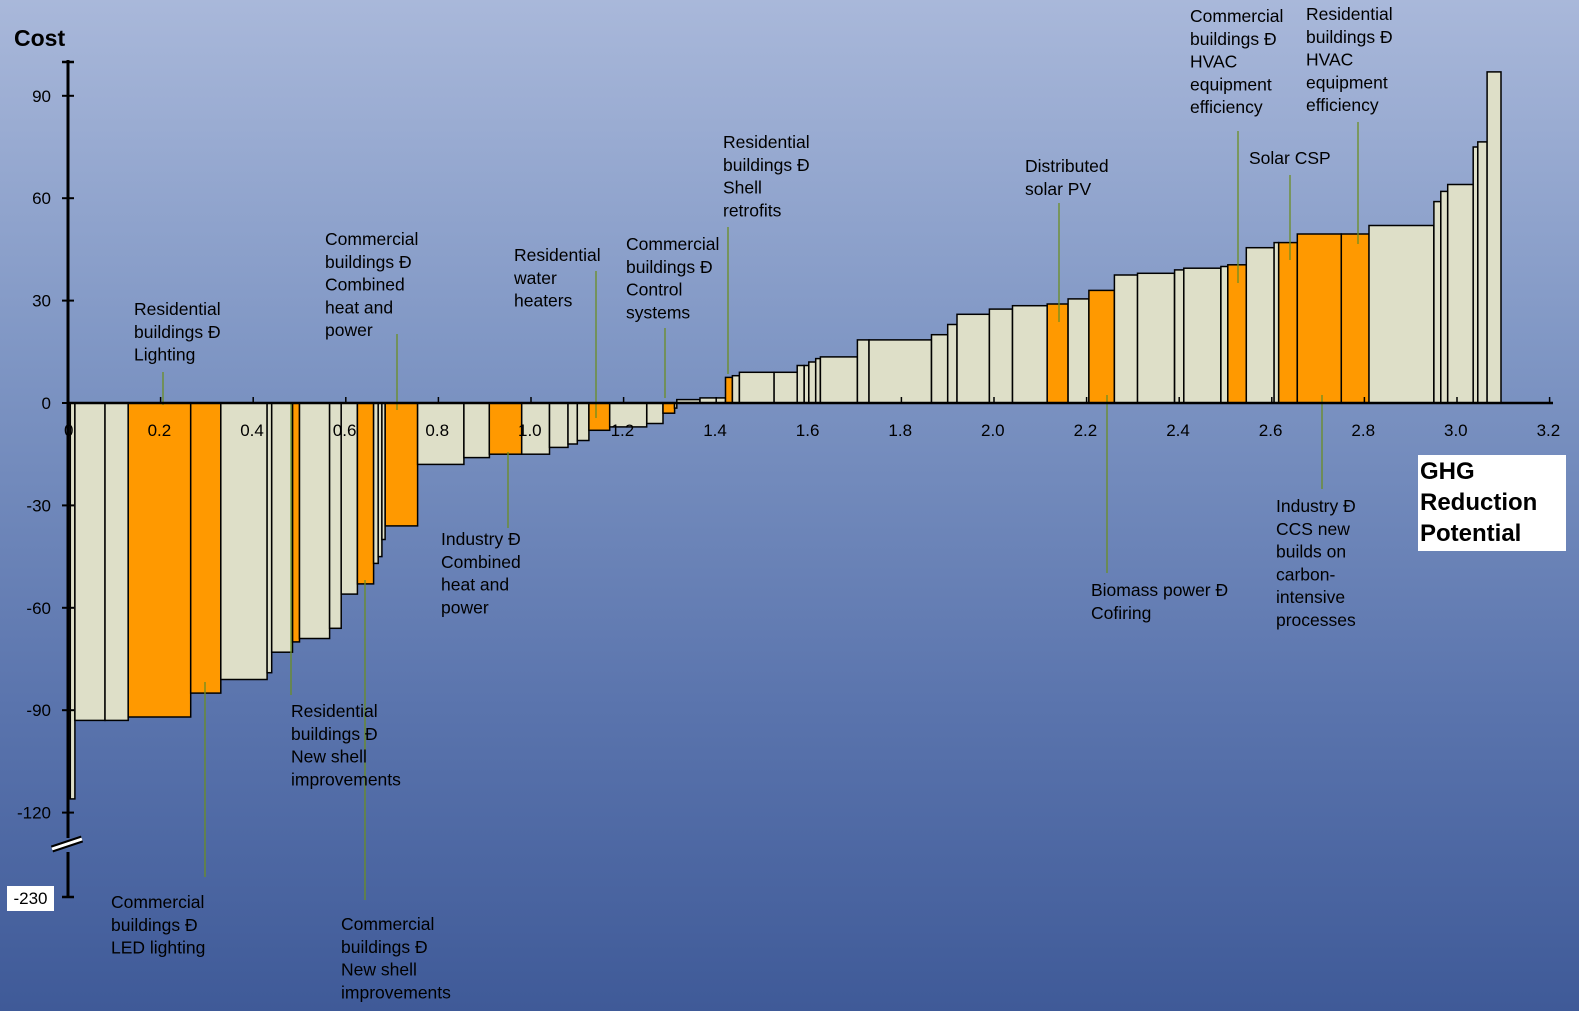 The width and height of the screenshot is (1579, 1011). Describe the element at coordinates (158, 948) in the screenshot. I see `annotation-line: LED lighting` at that location.